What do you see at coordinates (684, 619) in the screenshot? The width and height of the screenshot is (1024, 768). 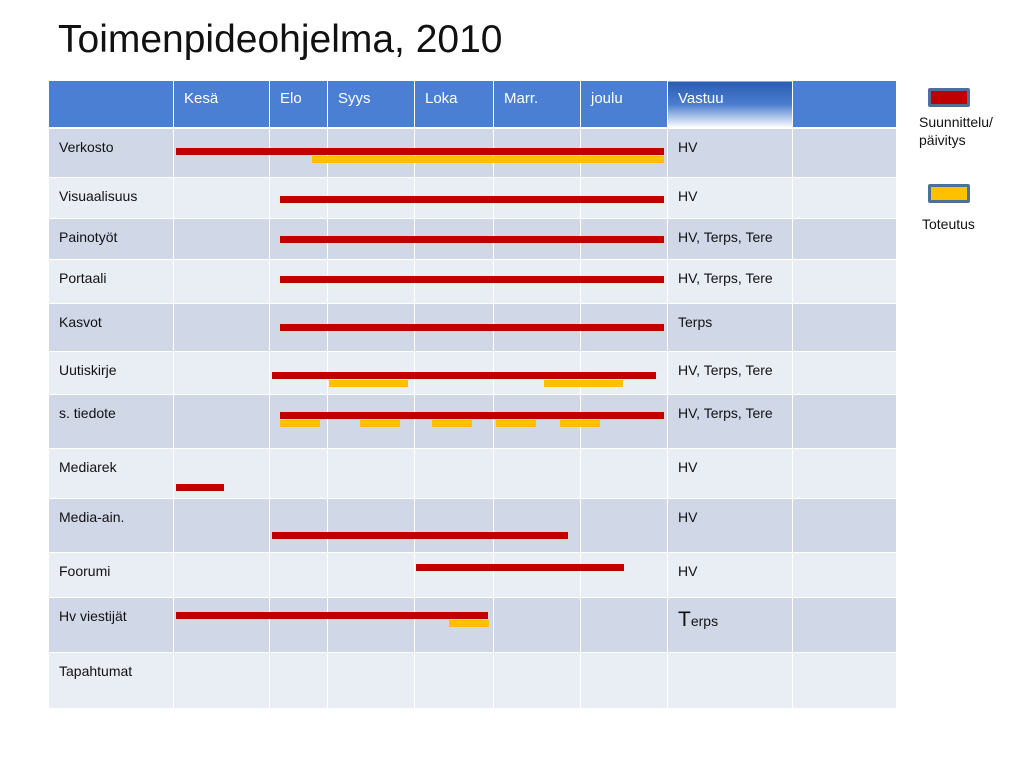 I see `responsible-big-letter: T` at bounding box center [684, 619].